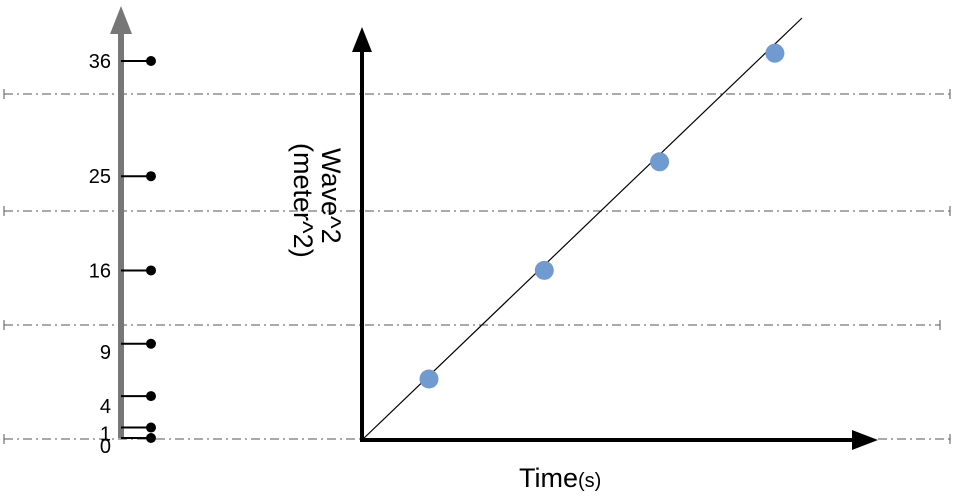  I want to click on reference-tick-label: 36, so click(100, 62).